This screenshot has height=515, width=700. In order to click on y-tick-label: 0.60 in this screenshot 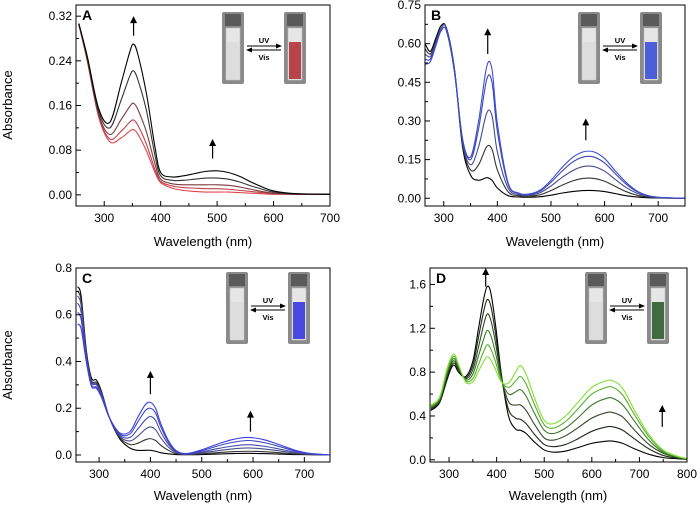, I will do `click(410, 44)`.